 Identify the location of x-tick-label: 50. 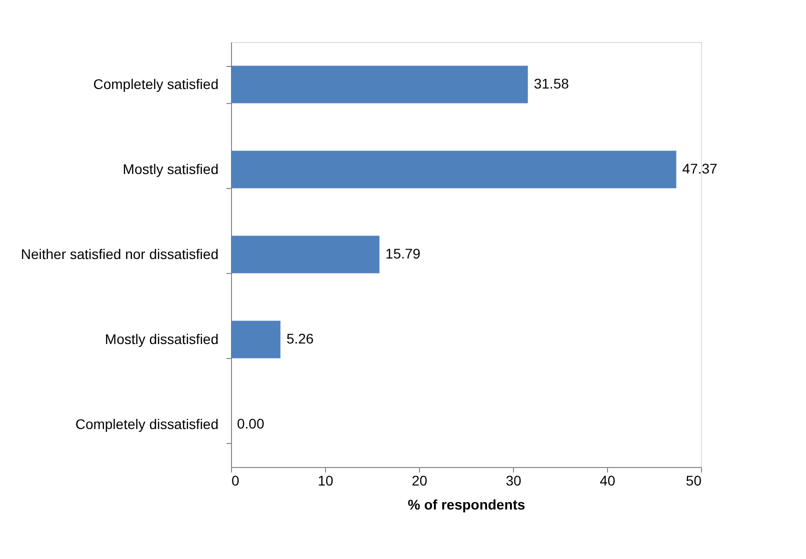
(694, 480).